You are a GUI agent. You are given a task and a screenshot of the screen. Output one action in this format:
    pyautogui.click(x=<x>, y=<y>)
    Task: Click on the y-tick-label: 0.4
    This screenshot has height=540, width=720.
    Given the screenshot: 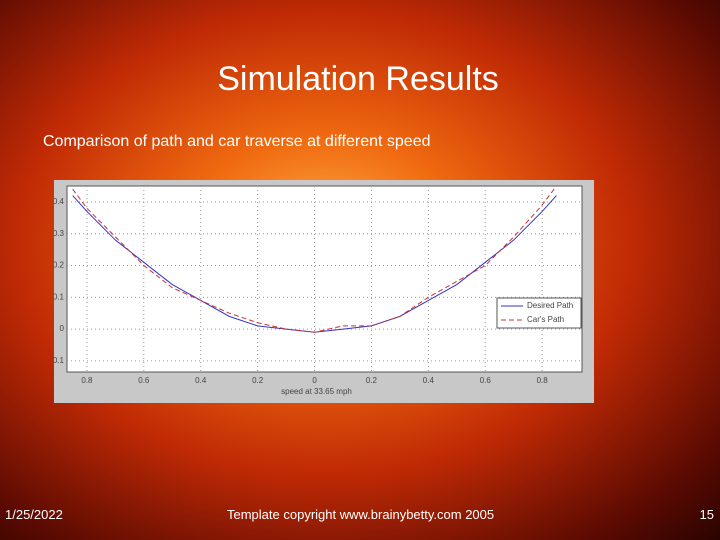 What is the action you would take?
    pyautogui.click(x=59, y=201)
    